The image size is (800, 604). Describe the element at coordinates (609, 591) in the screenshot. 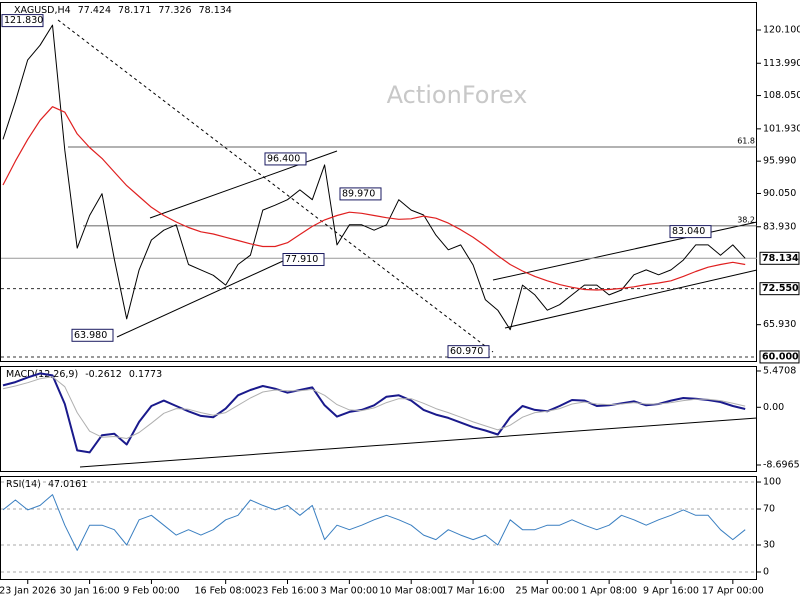

I see `x-tick-label: 1 Apr 08:00` at that location.